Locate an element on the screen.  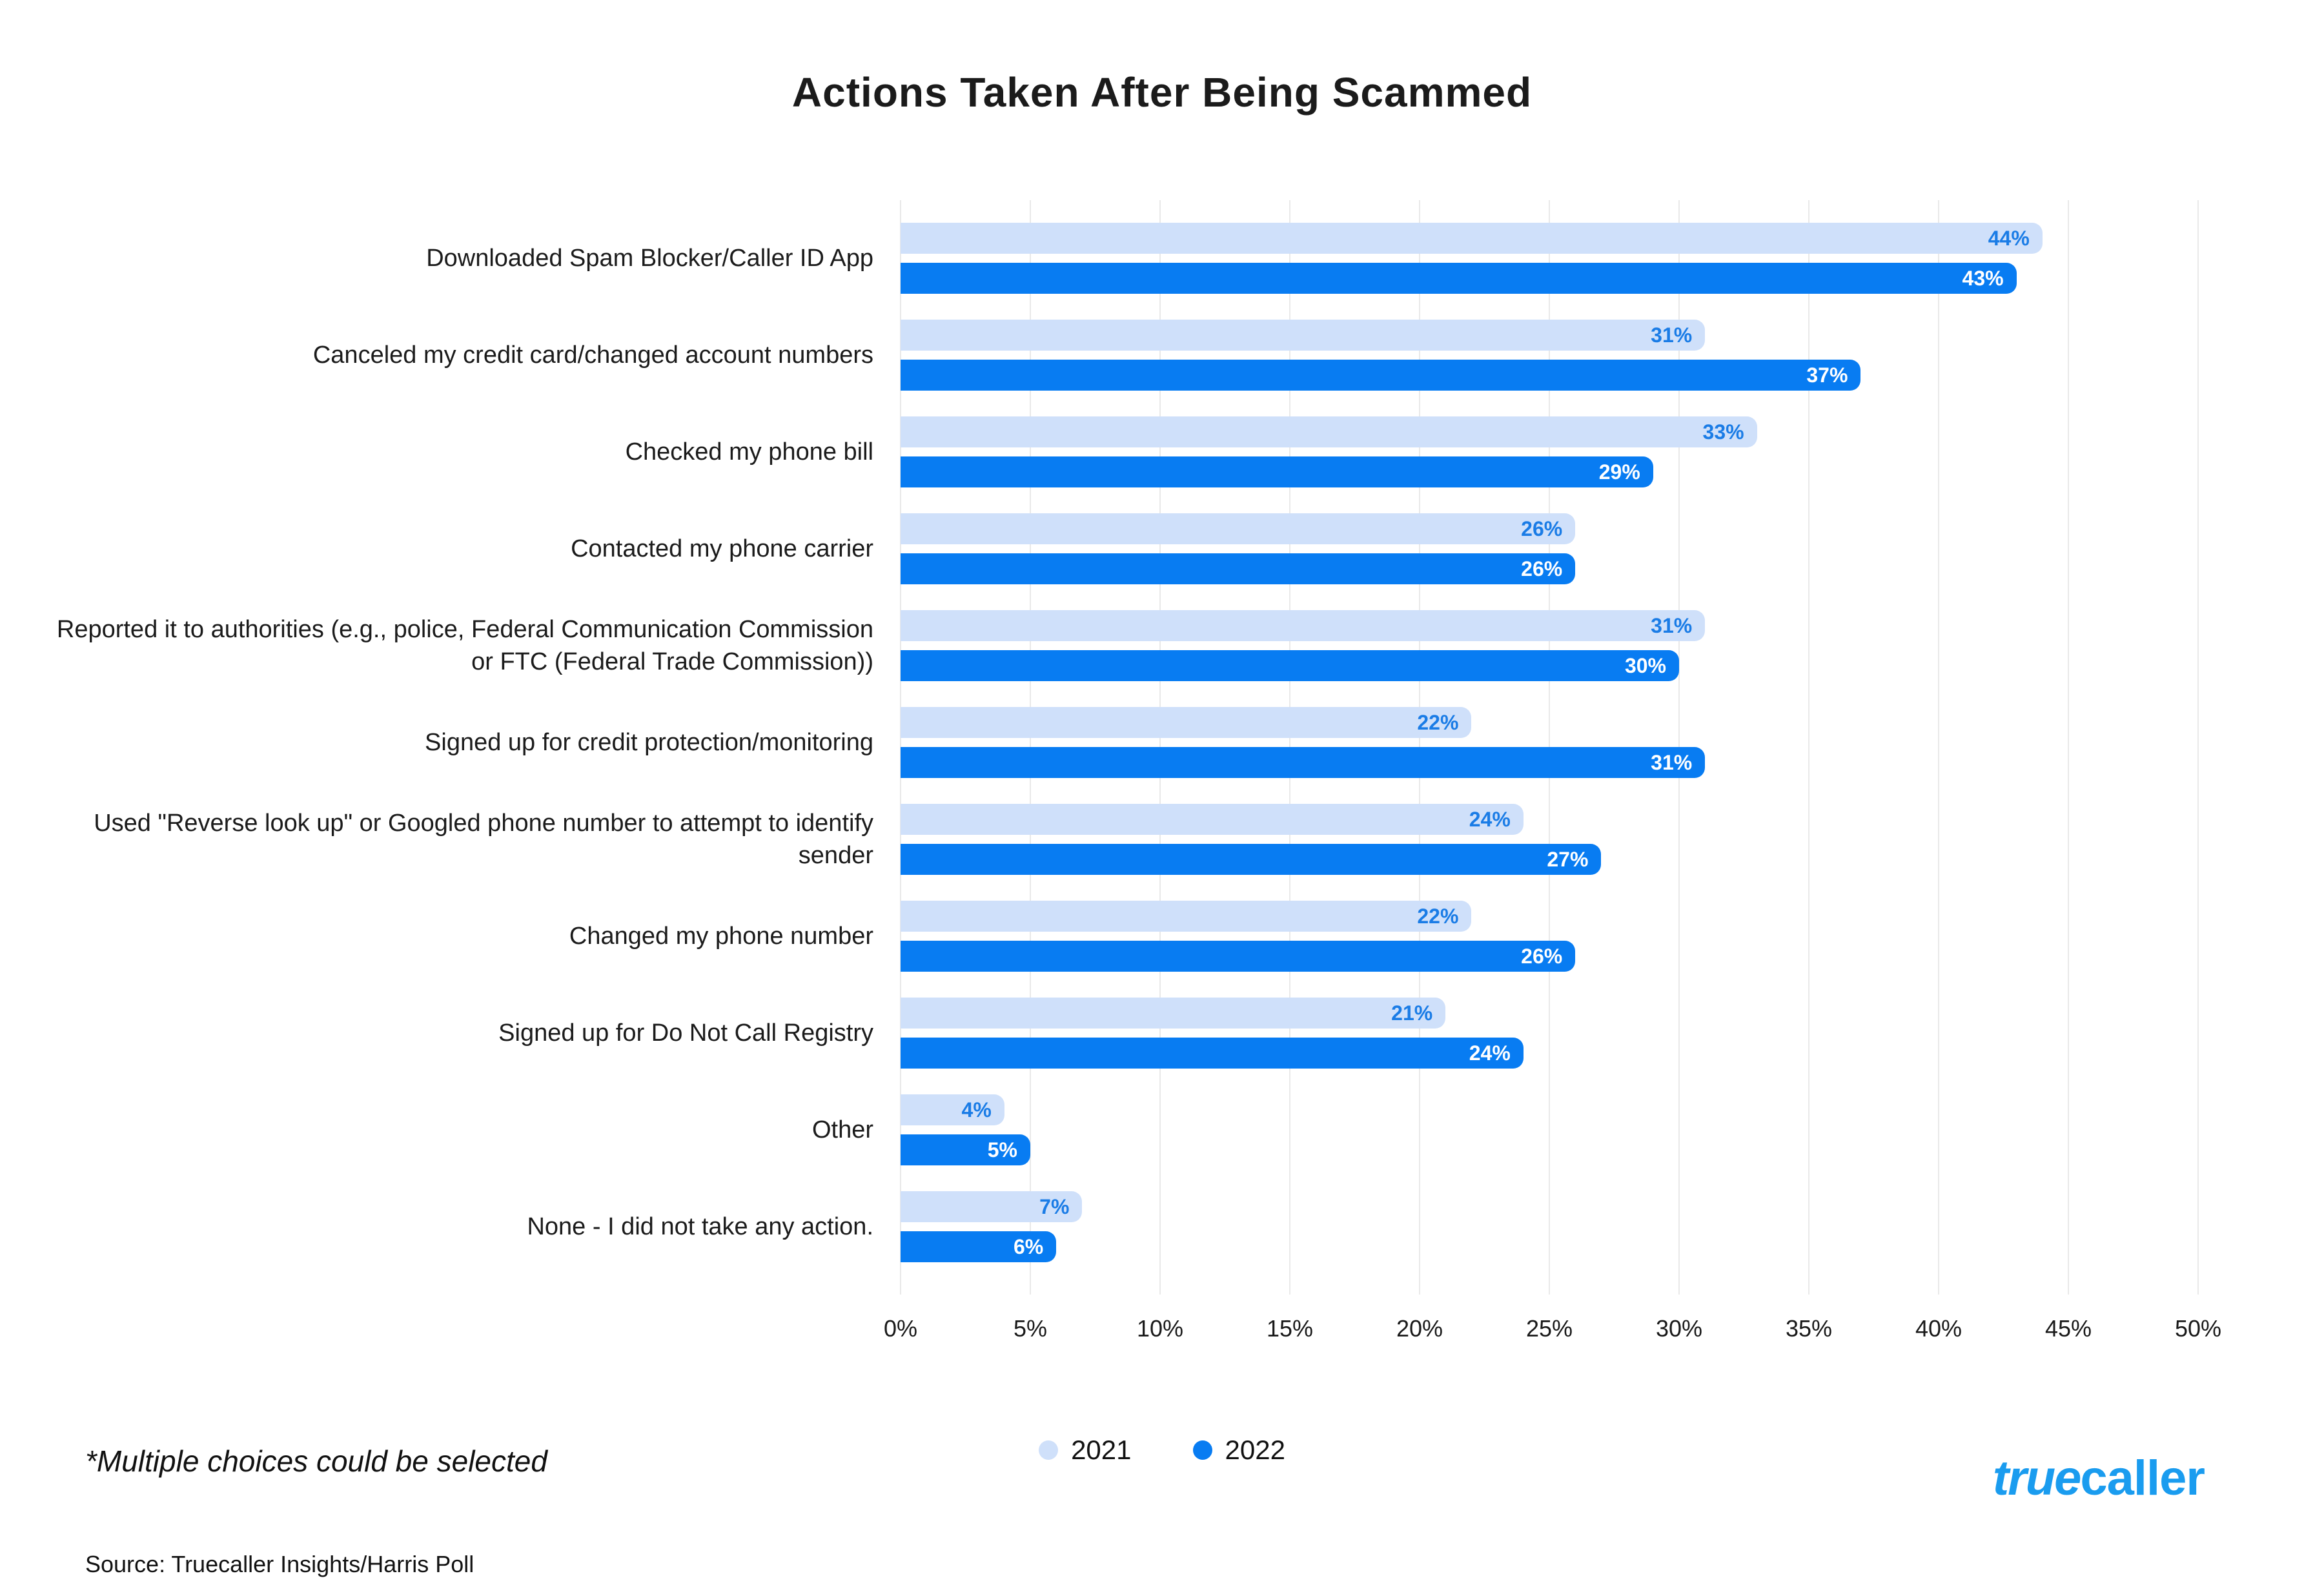
category-label: Downloaded Spam Blocker/Caller ID App is located at coordinates (649, 258).